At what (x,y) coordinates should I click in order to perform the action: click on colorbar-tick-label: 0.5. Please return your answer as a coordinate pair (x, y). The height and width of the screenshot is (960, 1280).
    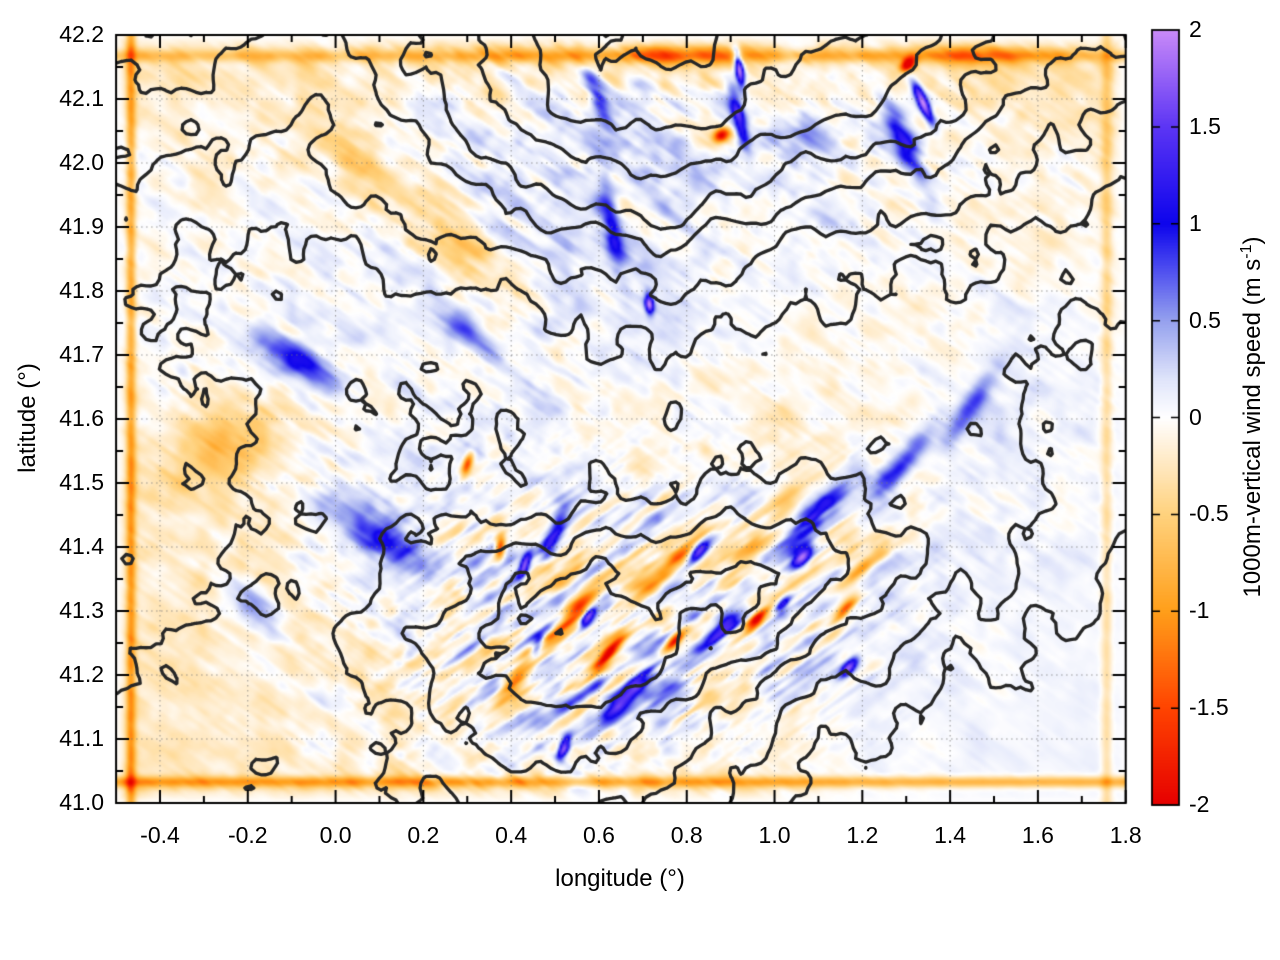
    Looking at the image, I should click on (1205, 319).